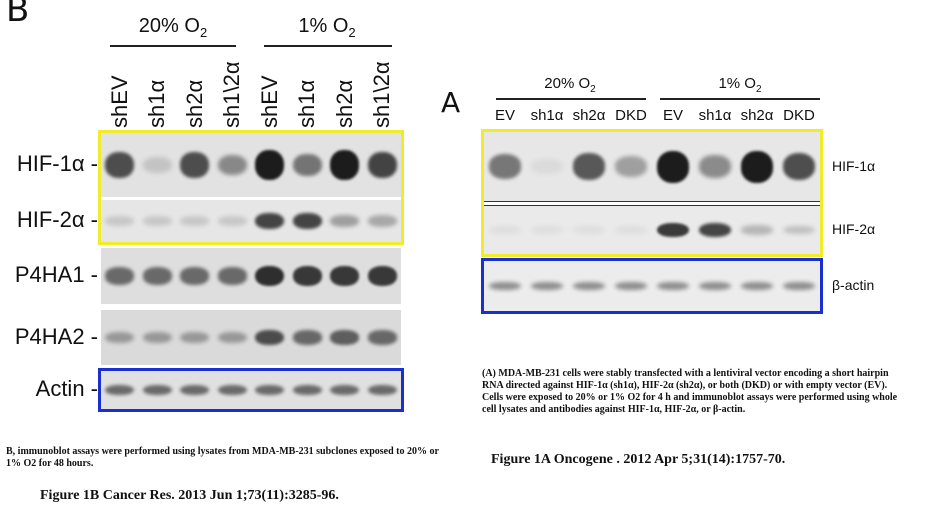 This screenshot has height=521, width=927. What do you see at coordinates (251, 390) in the screenshot?
I see `left-actin-frame` at bounding box center [251, 390].